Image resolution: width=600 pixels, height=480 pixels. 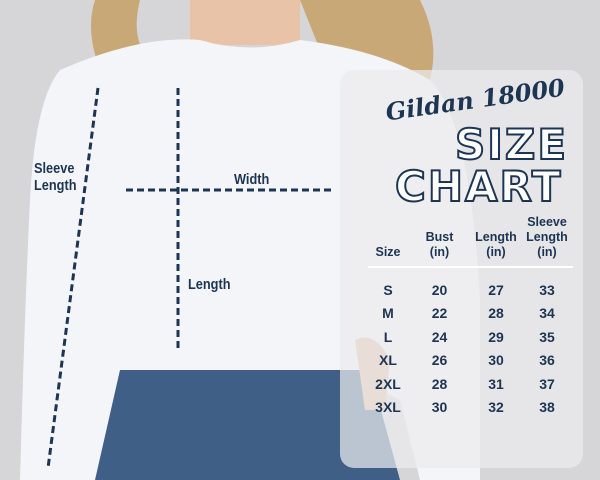 I want to click on bust-cell: 26, so click(x=439, y=360).